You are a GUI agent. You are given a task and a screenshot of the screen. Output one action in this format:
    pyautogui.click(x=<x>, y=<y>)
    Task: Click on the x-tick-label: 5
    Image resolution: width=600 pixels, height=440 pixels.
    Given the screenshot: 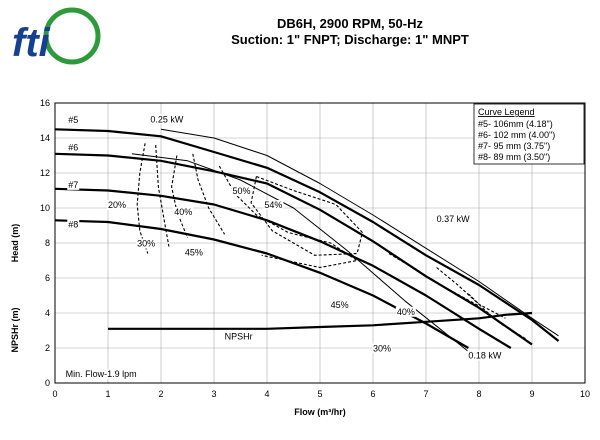 What is the action you would take?
    pyautogui.click(x=319, y=394)
    